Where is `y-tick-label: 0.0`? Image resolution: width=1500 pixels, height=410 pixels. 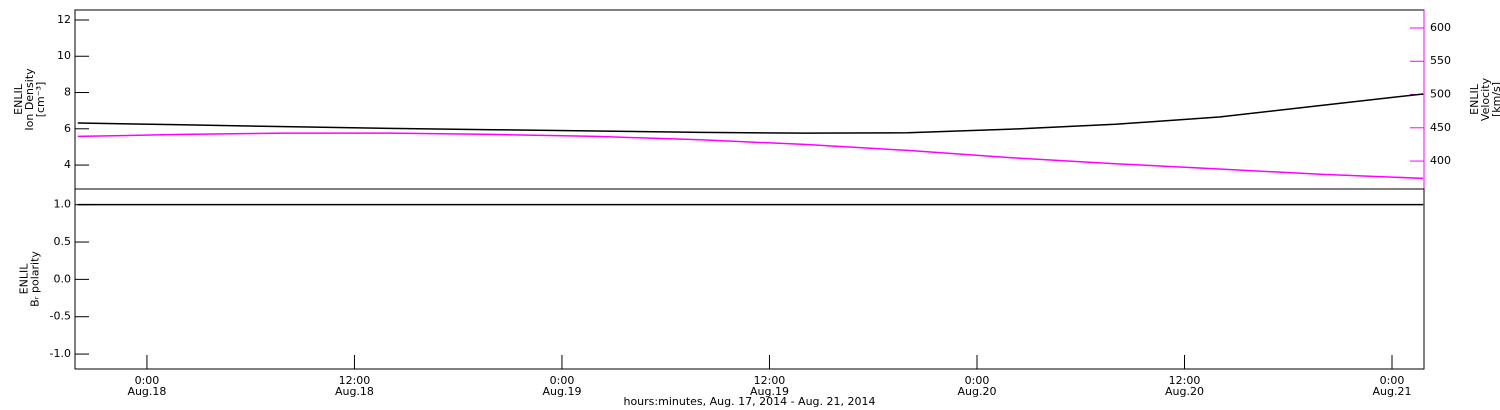
y-tick-label: 0.0 is located at coordinates (63, 278).